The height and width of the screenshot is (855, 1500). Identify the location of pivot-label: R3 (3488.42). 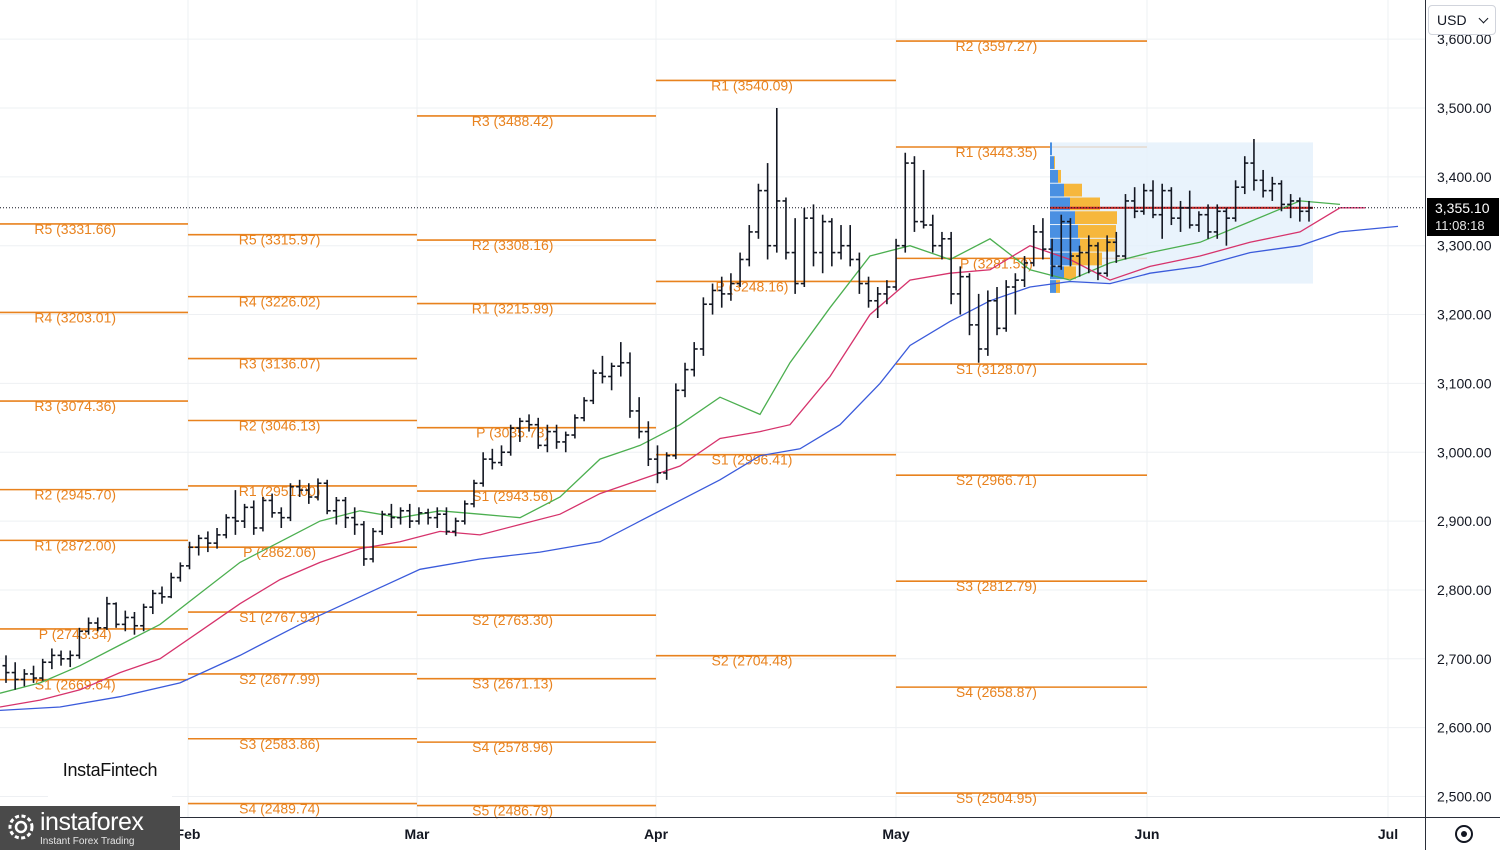
(513, 121).